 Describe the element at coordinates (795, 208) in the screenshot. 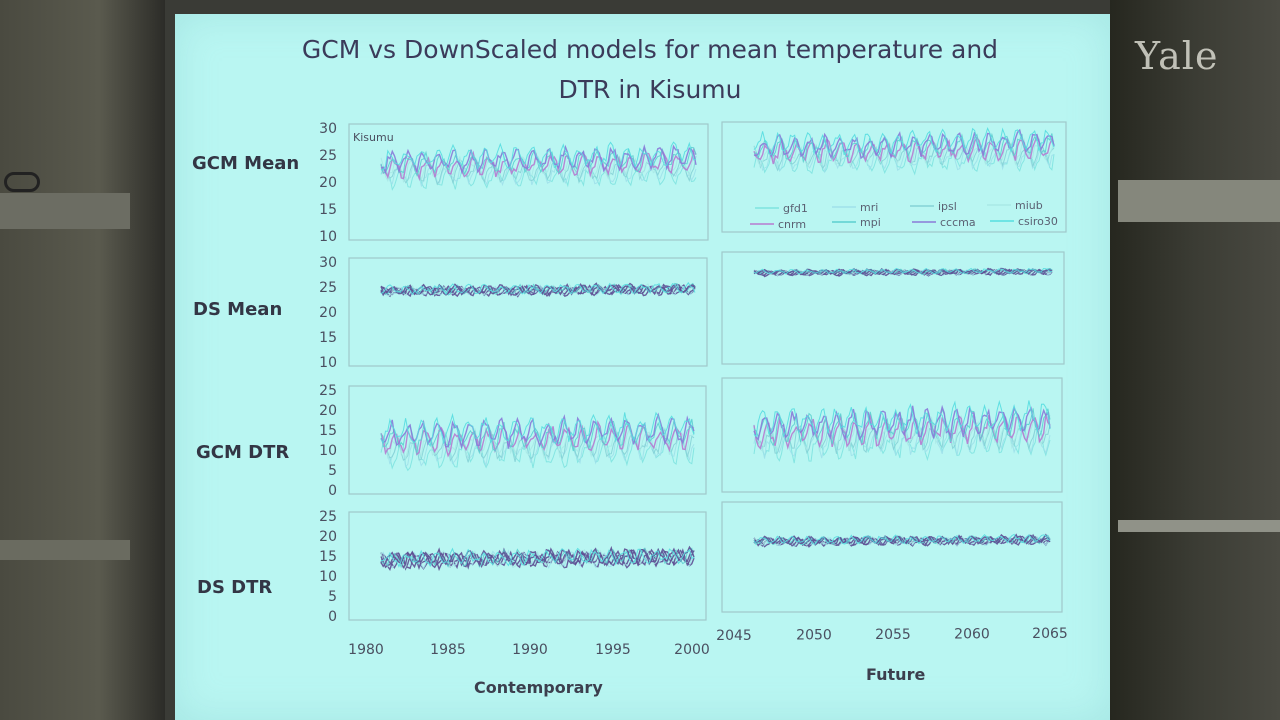

I see `legend-label: gfd1` at that location.